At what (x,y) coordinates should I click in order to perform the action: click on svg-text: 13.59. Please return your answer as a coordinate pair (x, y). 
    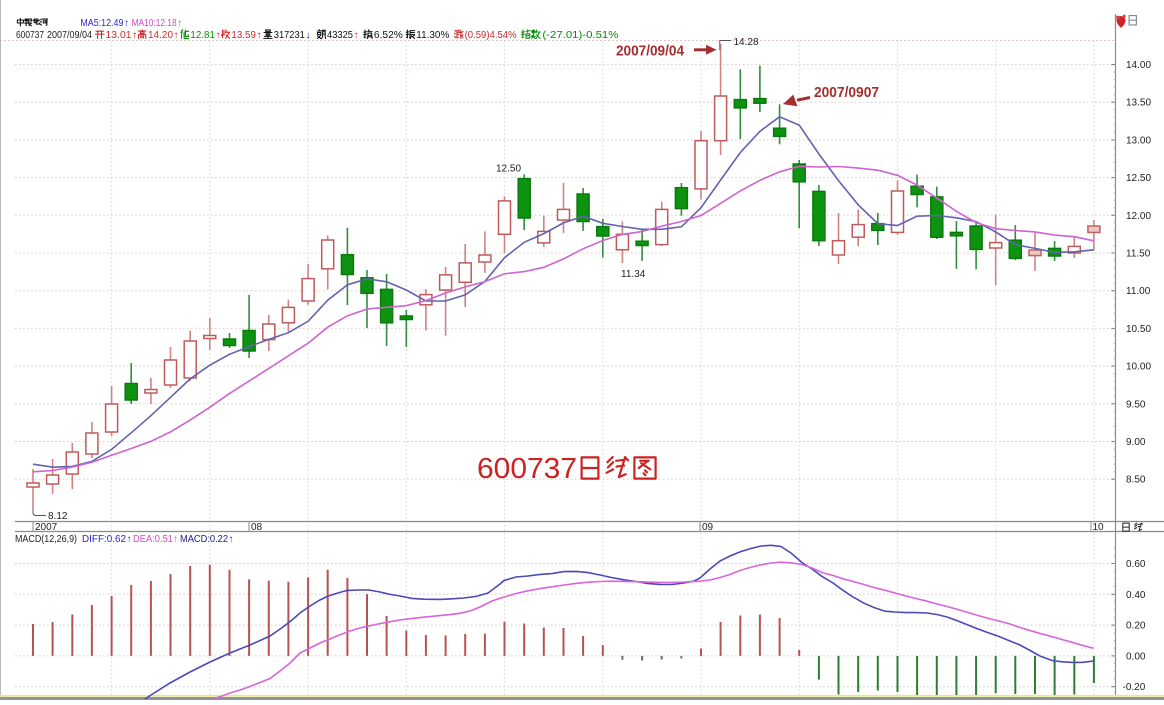
    Looking at the image, I should click on (243, 35).